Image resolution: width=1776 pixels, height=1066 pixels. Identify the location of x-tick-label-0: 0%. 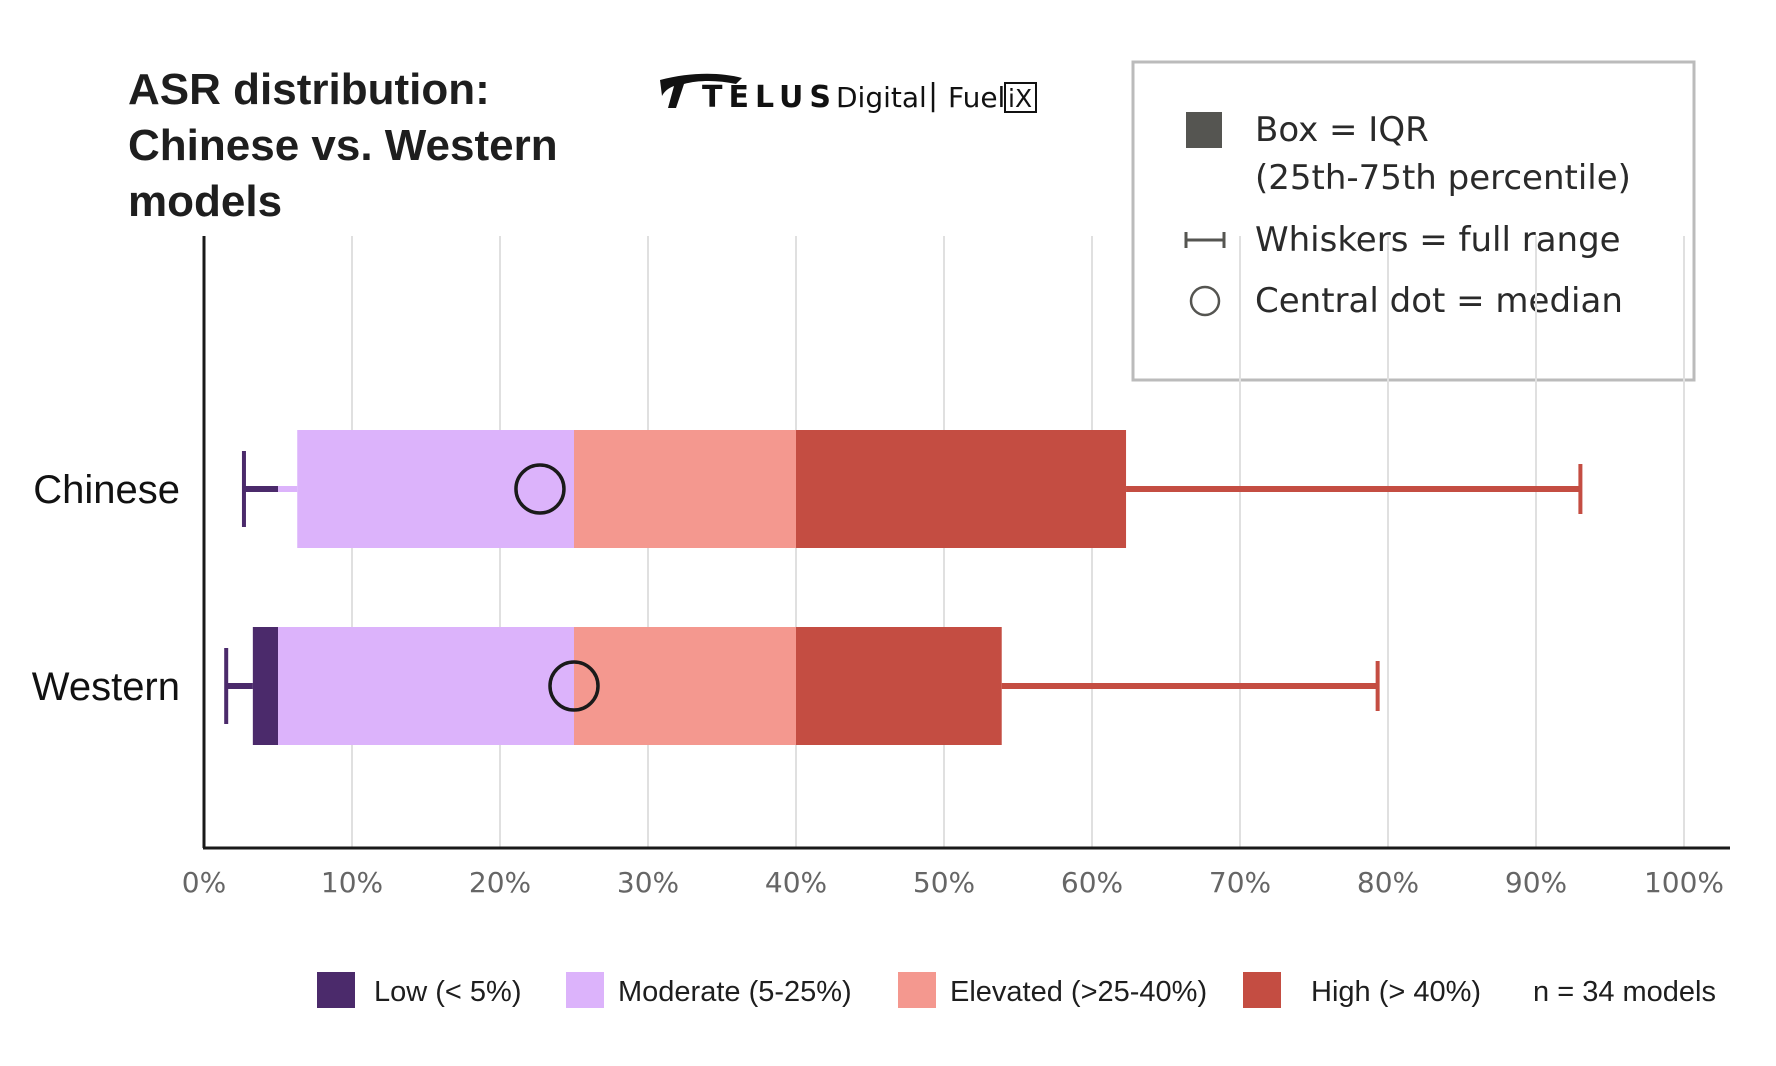
(204, 882).